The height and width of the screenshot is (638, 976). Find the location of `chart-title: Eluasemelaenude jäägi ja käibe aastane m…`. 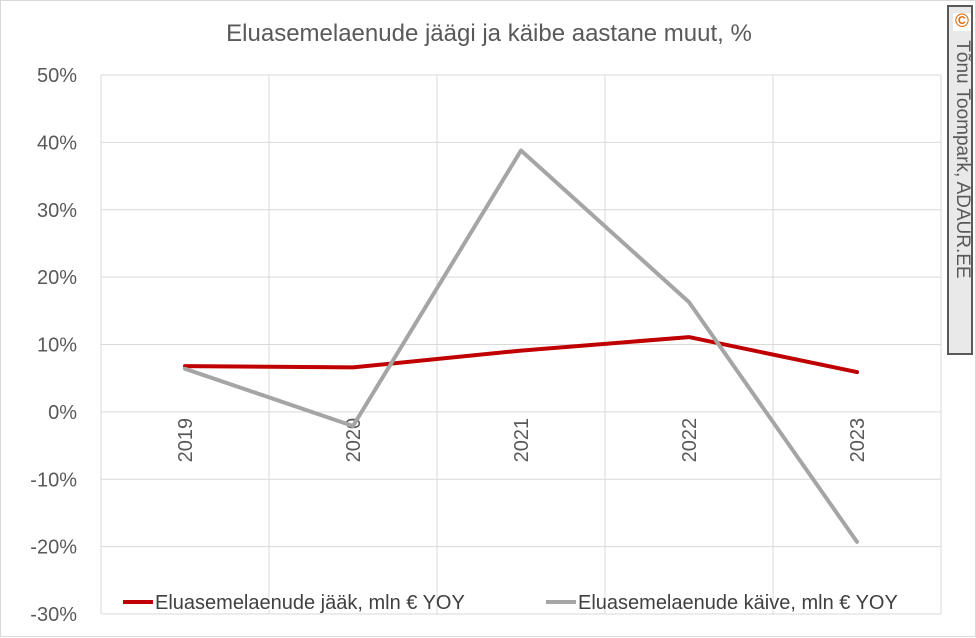

chart-title: Eluasemelaenude jäägi ja käibe aastane m… is located at coordinates (489, 33).